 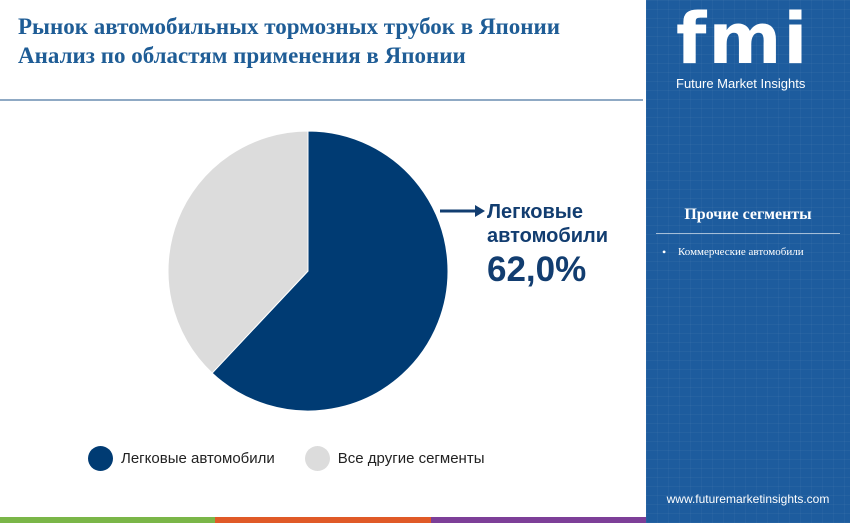 I want to click on bottom-bar-orange, so click(x=323, y=520).